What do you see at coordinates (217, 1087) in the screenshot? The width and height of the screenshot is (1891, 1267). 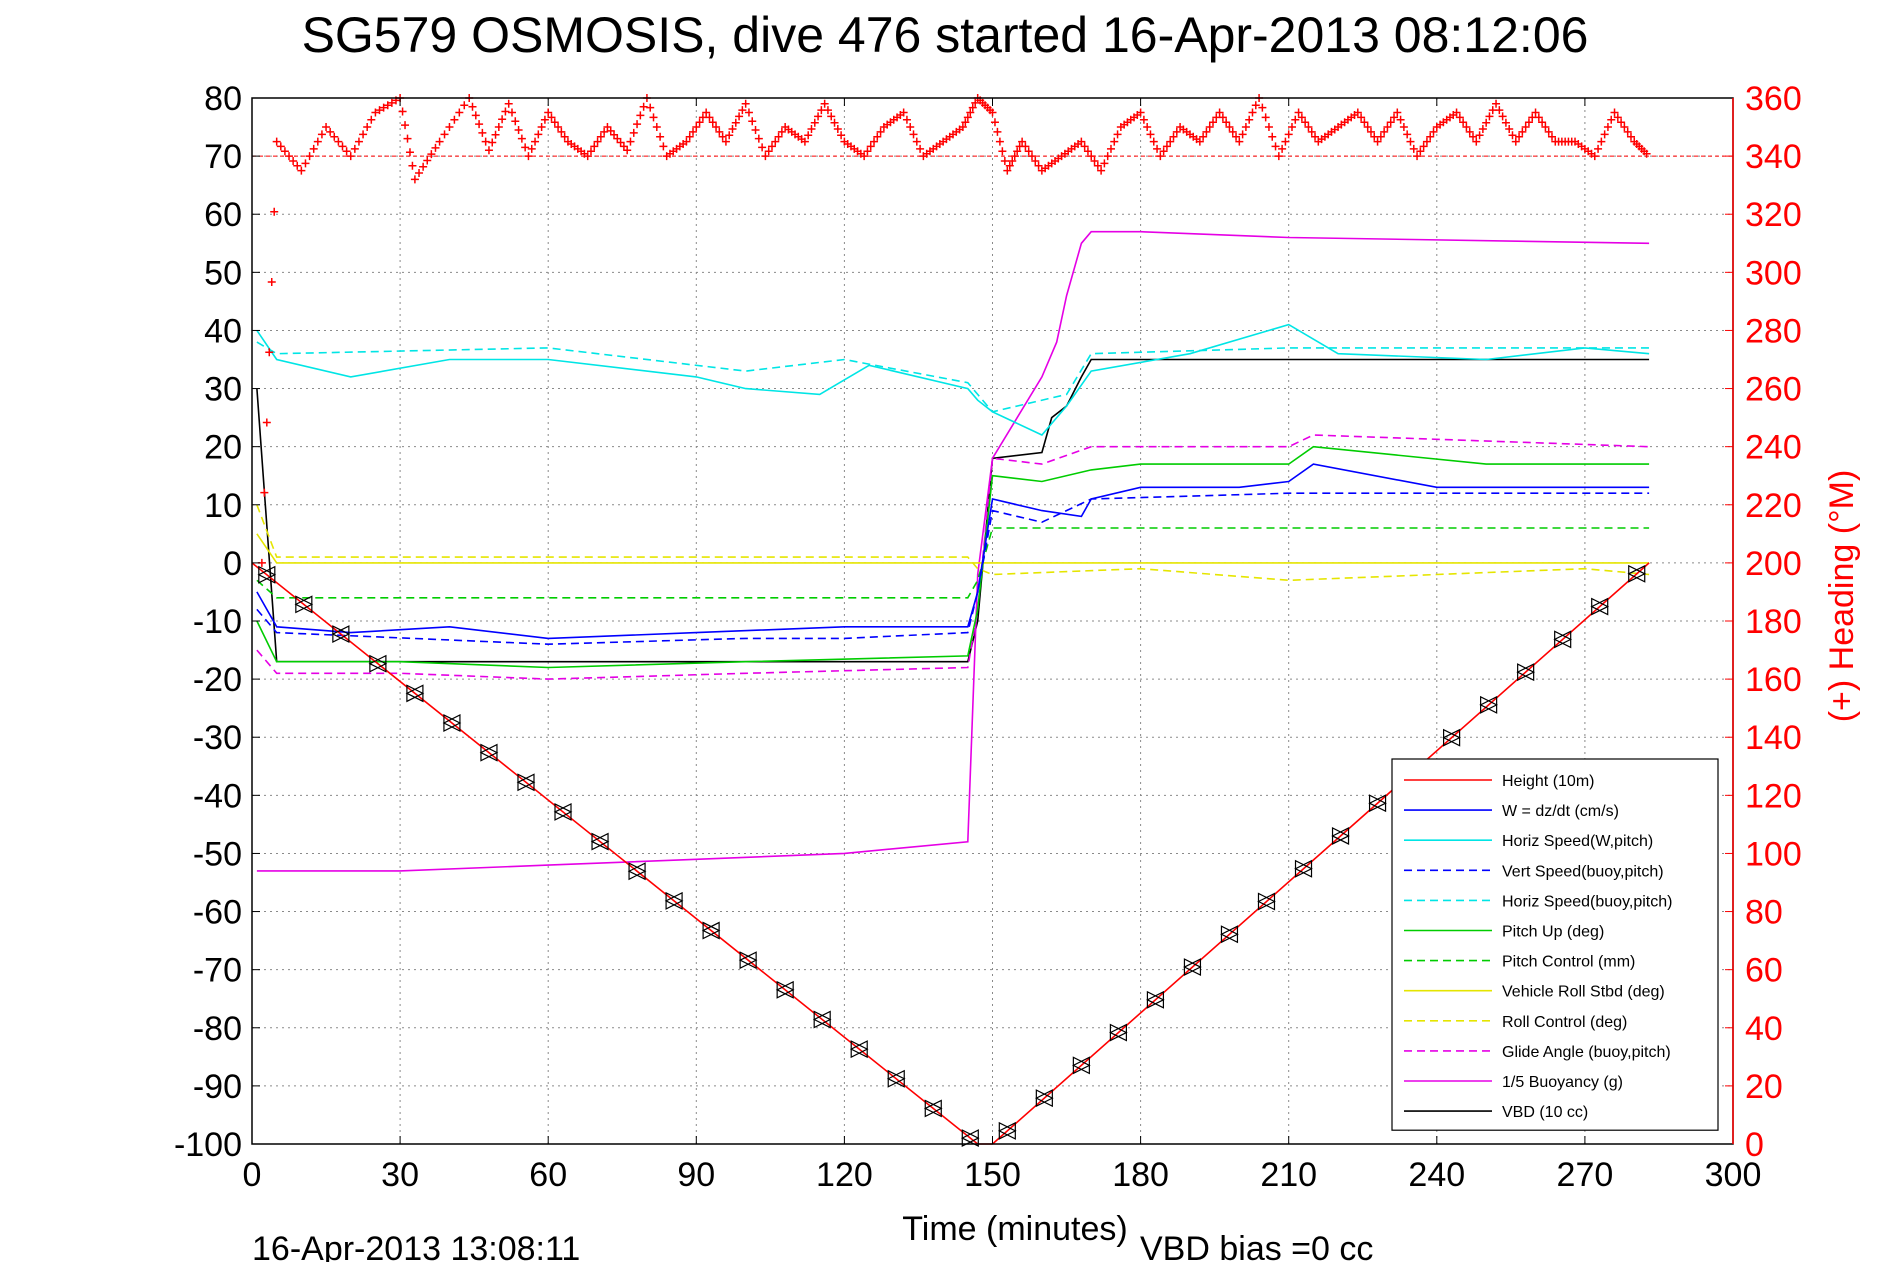 I see `y-tick-label: -90` at bounding box center [217, 1087].